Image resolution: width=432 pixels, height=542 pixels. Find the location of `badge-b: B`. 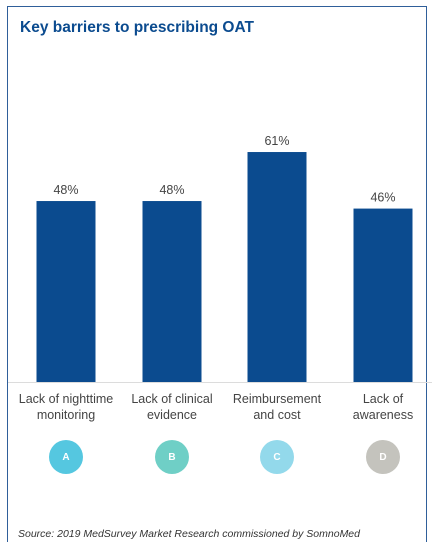

badge-b: B is located at coordinates (172, 457).